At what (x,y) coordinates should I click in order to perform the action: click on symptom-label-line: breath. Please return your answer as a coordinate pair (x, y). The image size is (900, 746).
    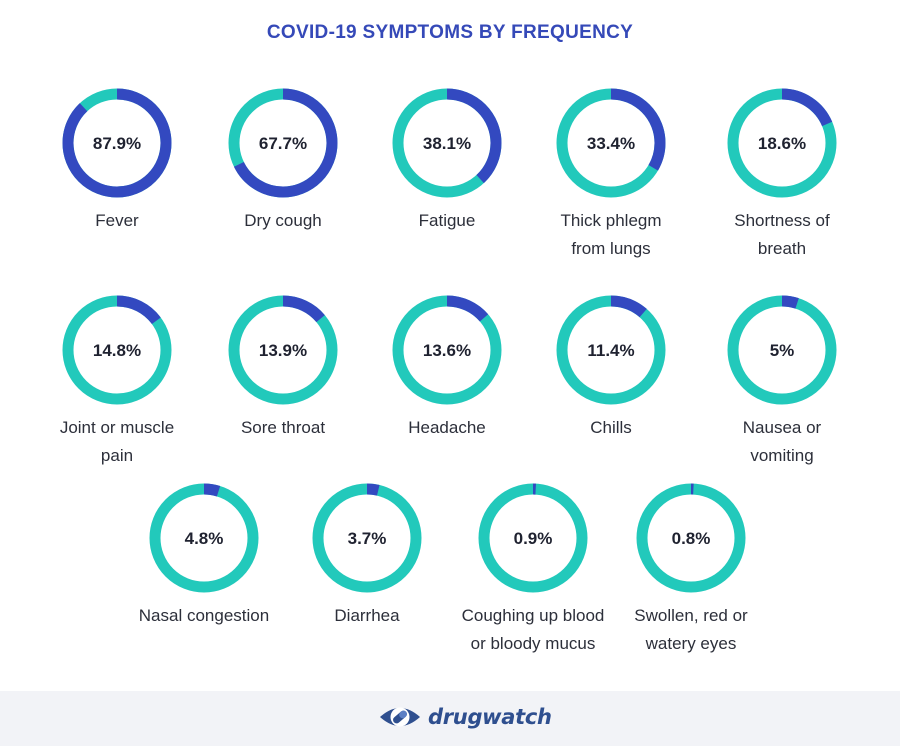
    Looking at the image, I should click on (782, 248).